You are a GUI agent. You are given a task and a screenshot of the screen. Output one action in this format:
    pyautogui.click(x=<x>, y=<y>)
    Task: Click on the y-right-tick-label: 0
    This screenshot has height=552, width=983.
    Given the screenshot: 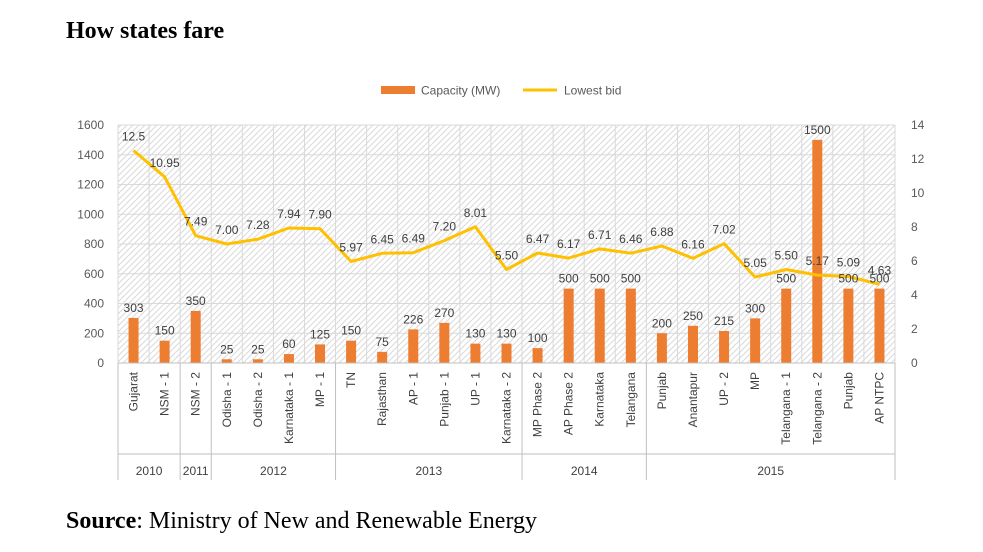 What is the action you would take?
    pyautogui.click(x=914, y=363)
    